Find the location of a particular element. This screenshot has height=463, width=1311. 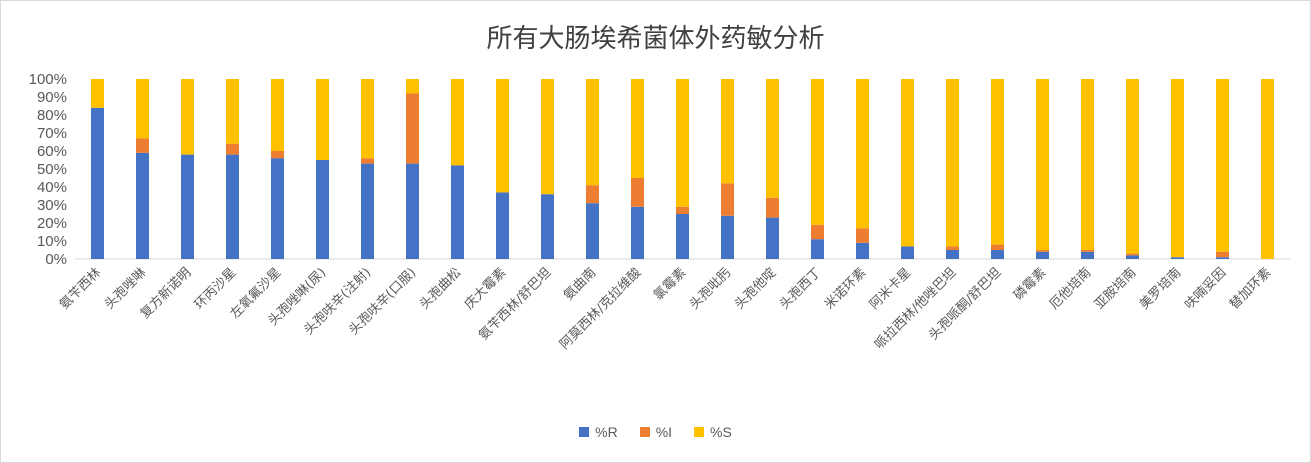

legend: %R %I %S is located at coordinates (655, 432).